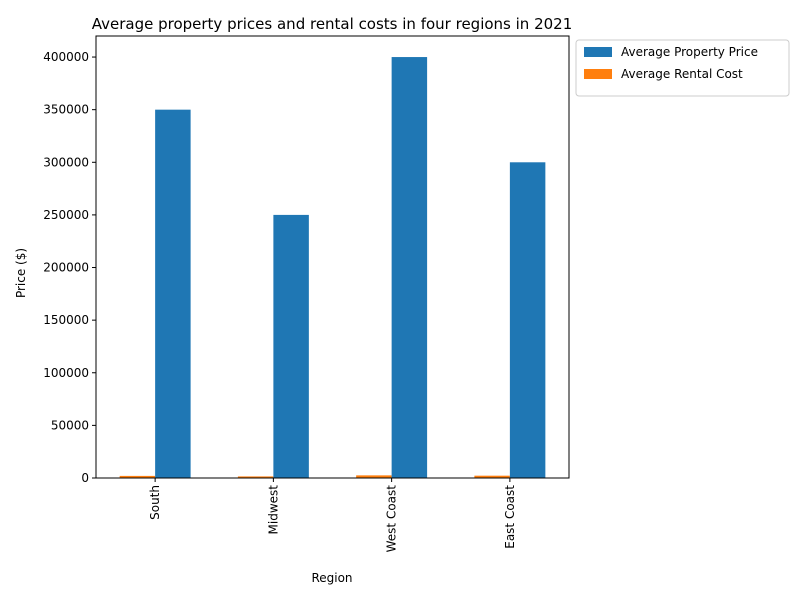 This screenshot has height=604, width=800. What do you see at coordinates (273, 510) in the screenshot?
I see `x-tick-label: Midwest` at bounding box center [273, 510].